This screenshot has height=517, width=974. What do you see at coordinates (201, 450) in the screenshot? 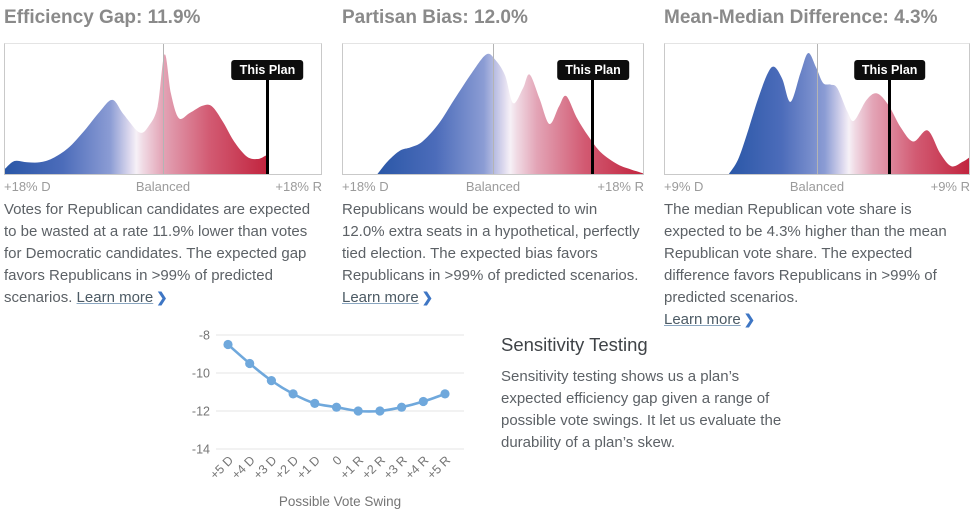
I see `svg-text: -14` at bounding box center [201, 450].